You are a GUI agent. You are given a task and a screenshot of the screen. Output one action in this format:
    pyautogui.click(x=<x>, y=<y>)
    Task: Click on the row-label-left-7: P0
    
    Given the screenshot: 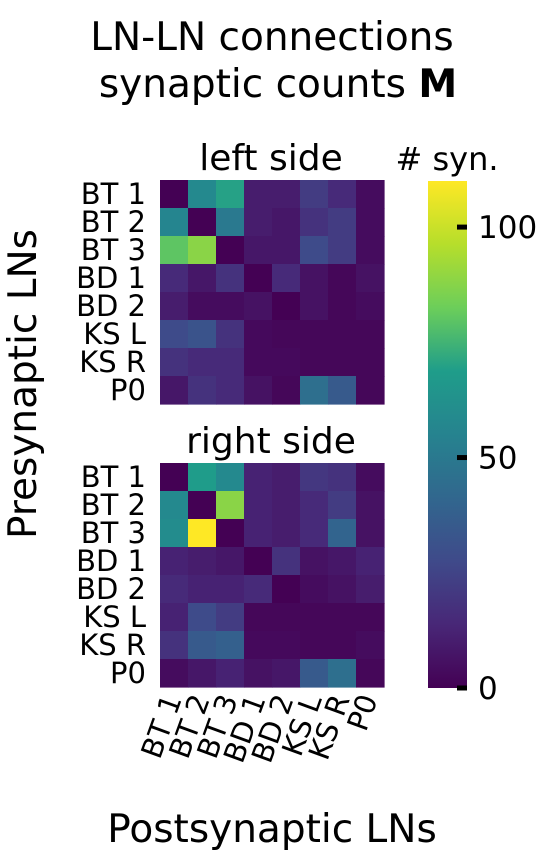 What is the action you would take?
    pyautogui.click(x=128, y=390)
    